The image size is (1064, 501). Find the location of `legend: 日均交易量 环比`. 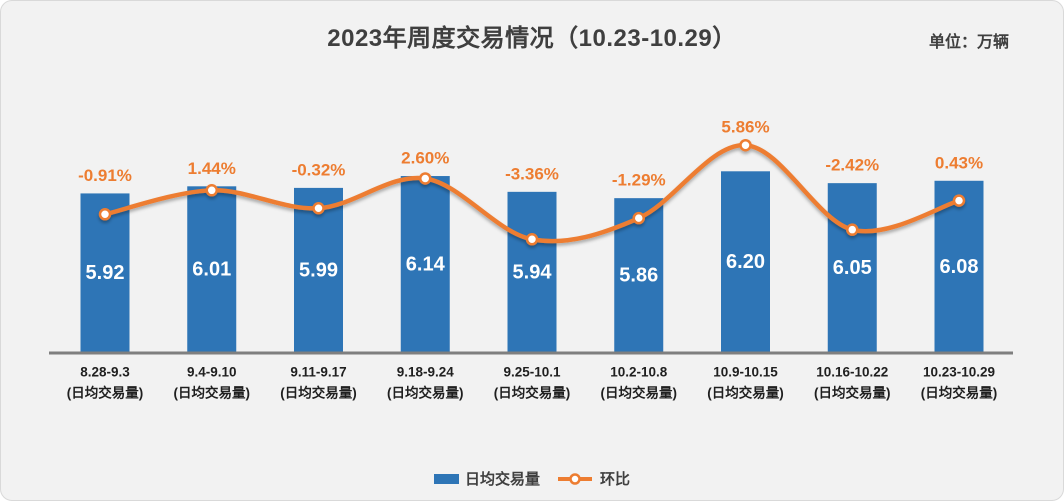

legend: 日均交易量 环比 is located at coordinates (532, 478).